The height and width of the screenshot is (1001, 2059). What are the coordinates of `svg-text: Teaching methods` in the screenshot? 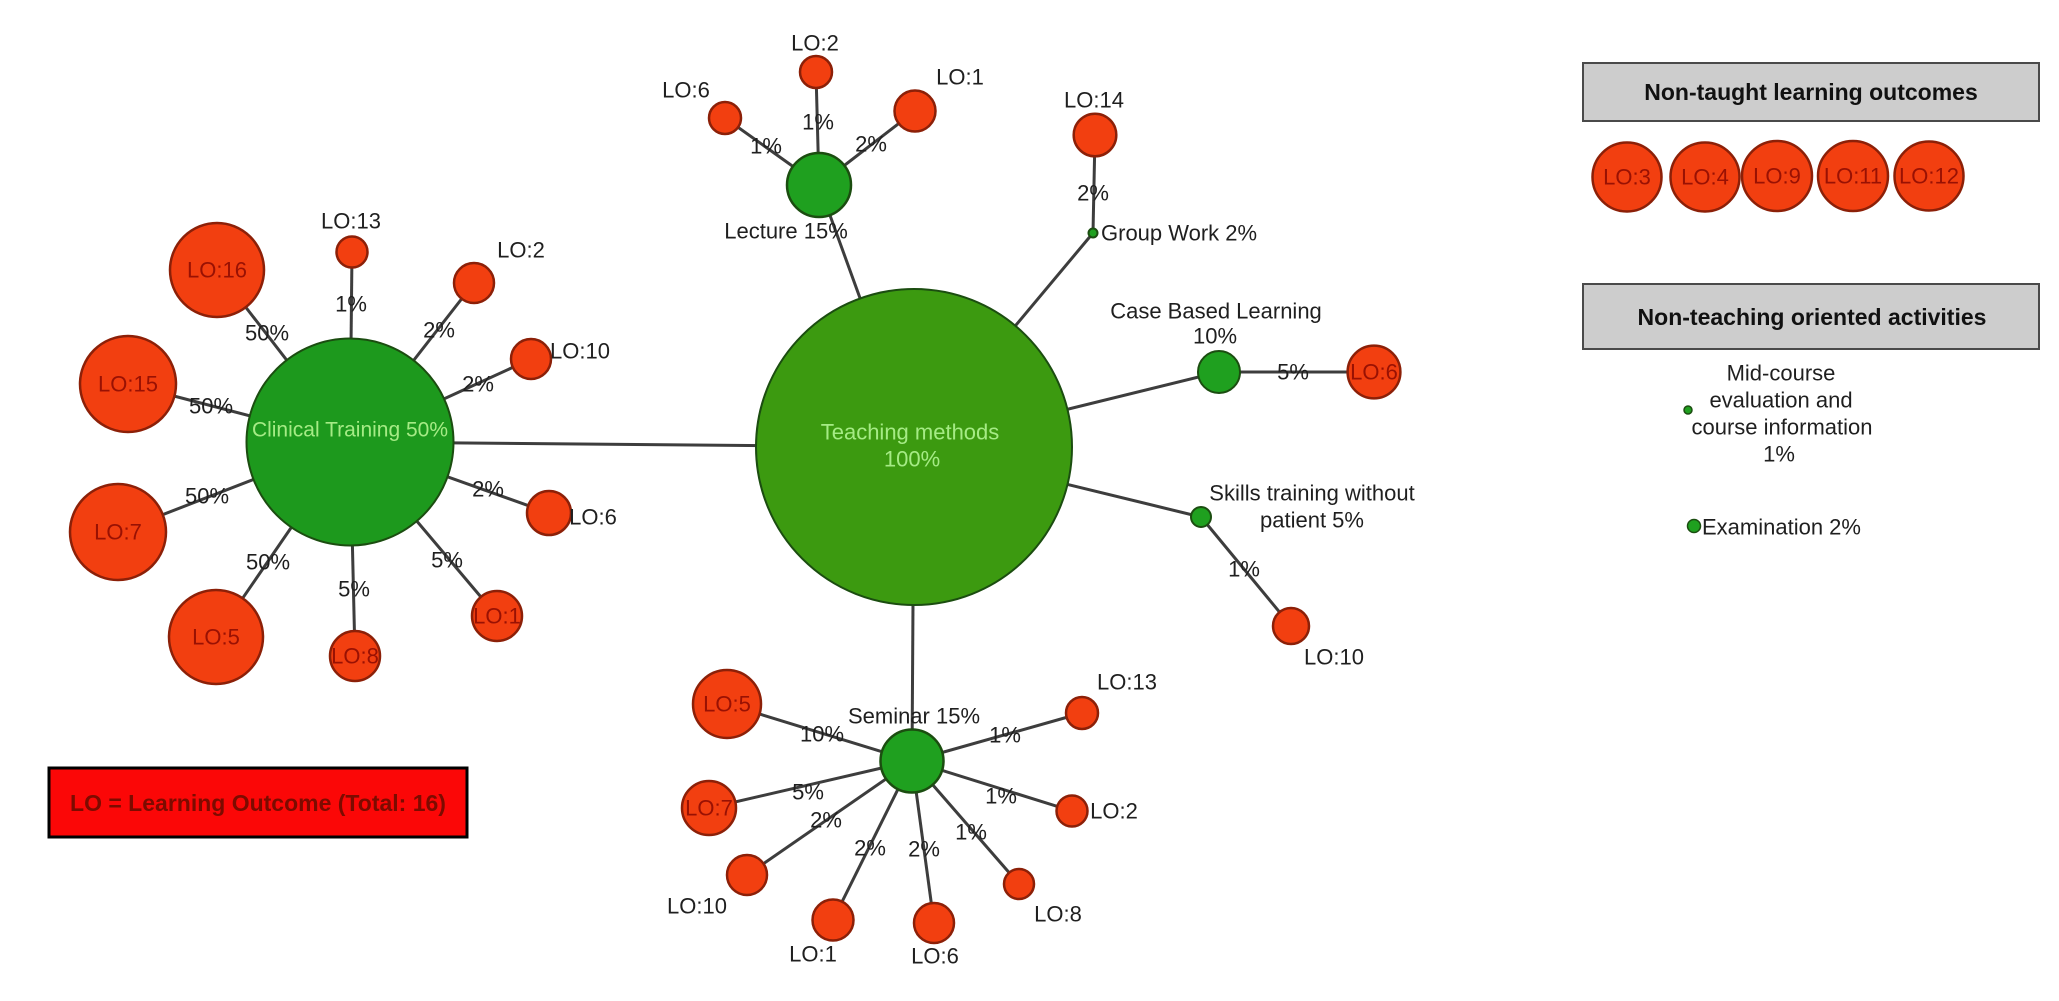 It's located at (910, 432).